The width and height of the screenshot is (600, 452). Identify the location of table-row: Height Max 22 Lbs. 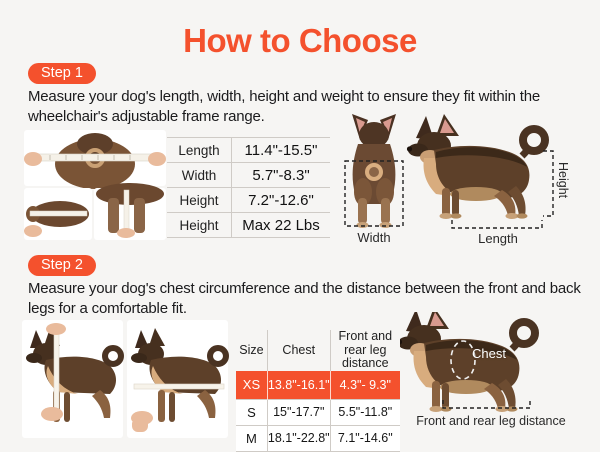
(248, 225).